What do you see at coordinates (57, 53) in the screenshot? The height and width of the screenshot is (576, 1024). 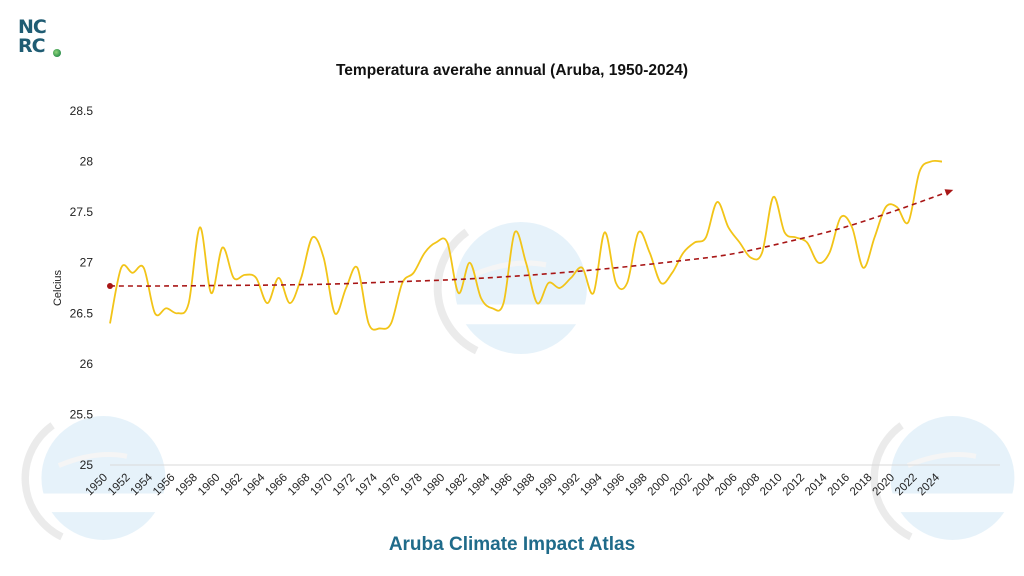 I see `globe-icon` at bounding box center [57, 53].